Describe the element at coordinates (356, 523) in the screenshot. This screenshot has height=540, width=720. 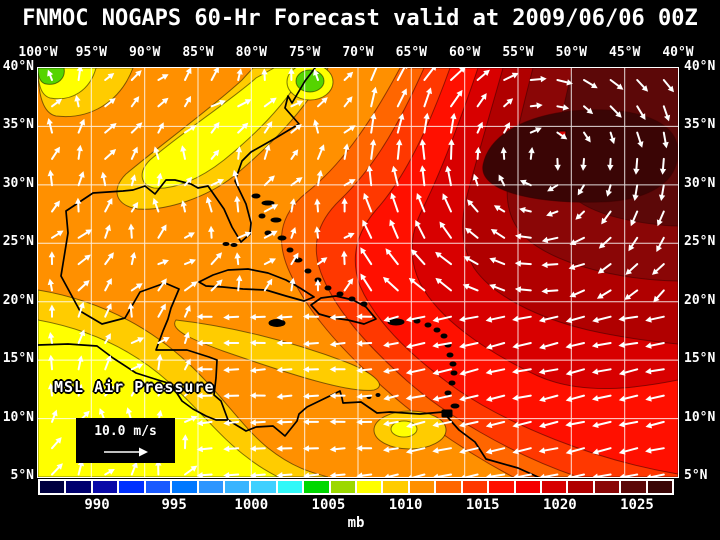
I see `colorbar-unit-label: mb` at that location.